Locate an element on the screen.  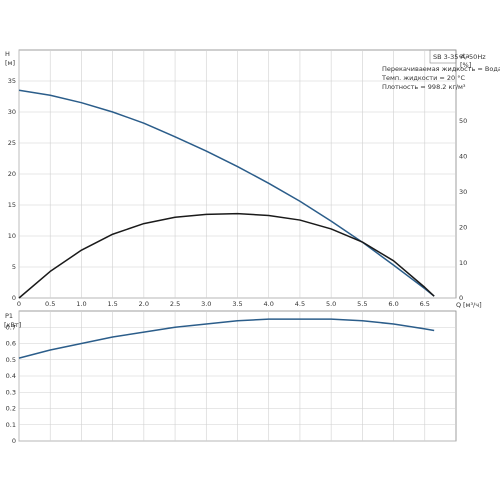
y2-axis-unit: [%] is located at coordinates (465, 65).